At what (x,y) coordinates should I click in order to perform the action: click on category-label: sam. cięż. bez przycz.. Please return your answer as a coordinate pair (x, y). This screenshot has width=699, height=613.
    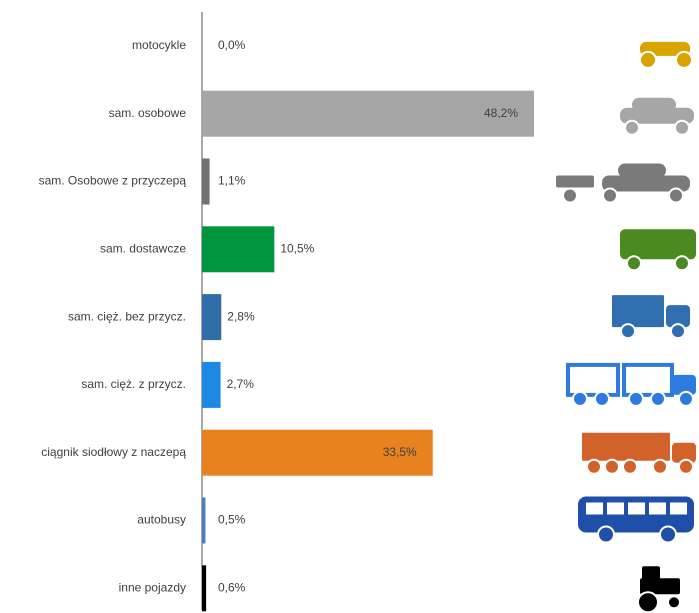
    Looking at the image, I should click on (127, 316).